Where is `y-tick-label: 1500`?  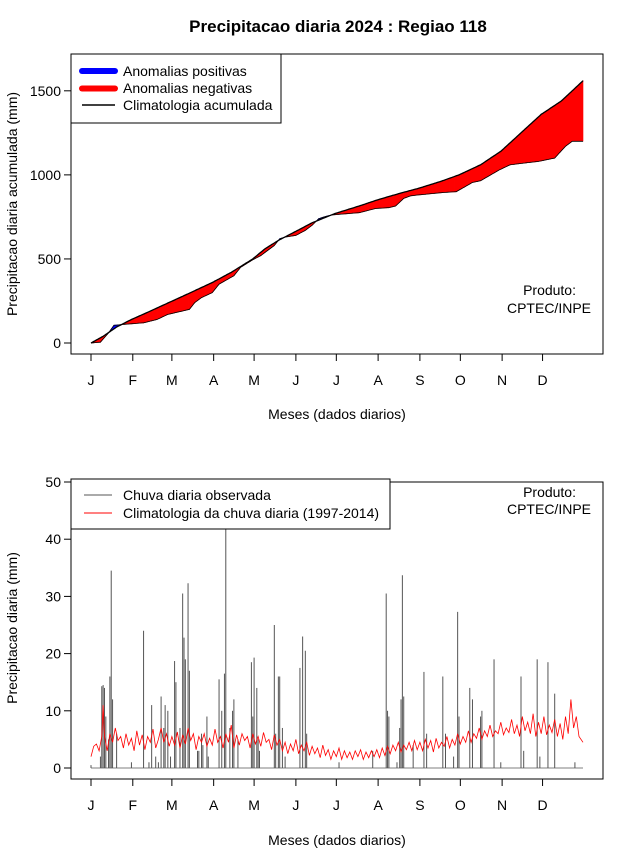 y-tick-label: 1500 is located at coordinates (45, 91).